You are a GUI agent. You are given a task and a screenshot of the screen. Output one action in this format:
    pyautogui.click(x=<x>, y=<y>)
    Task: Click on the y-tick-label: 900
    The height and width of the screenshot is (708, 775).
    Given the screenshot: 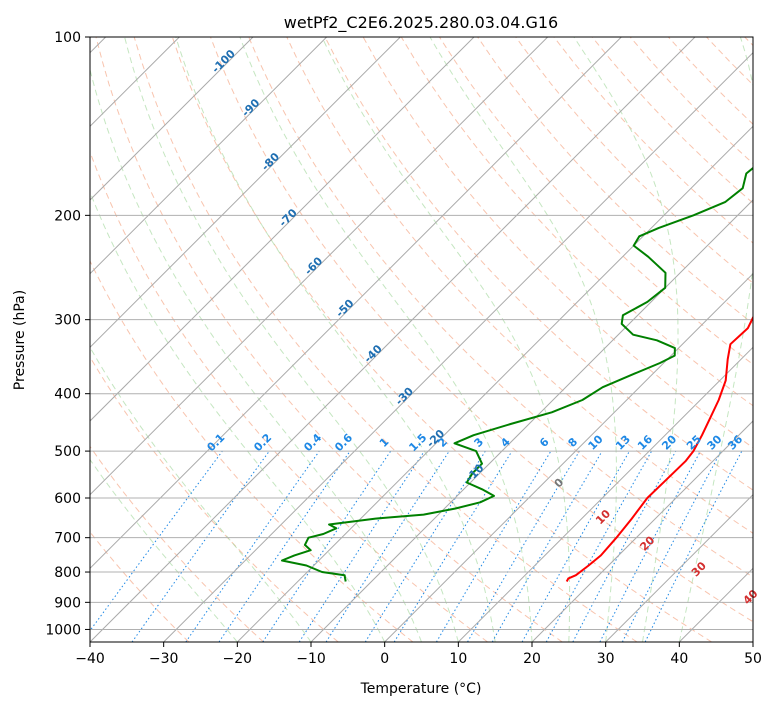 What is the action you would take?
    pyautogui.click(x=67, y=603)
    